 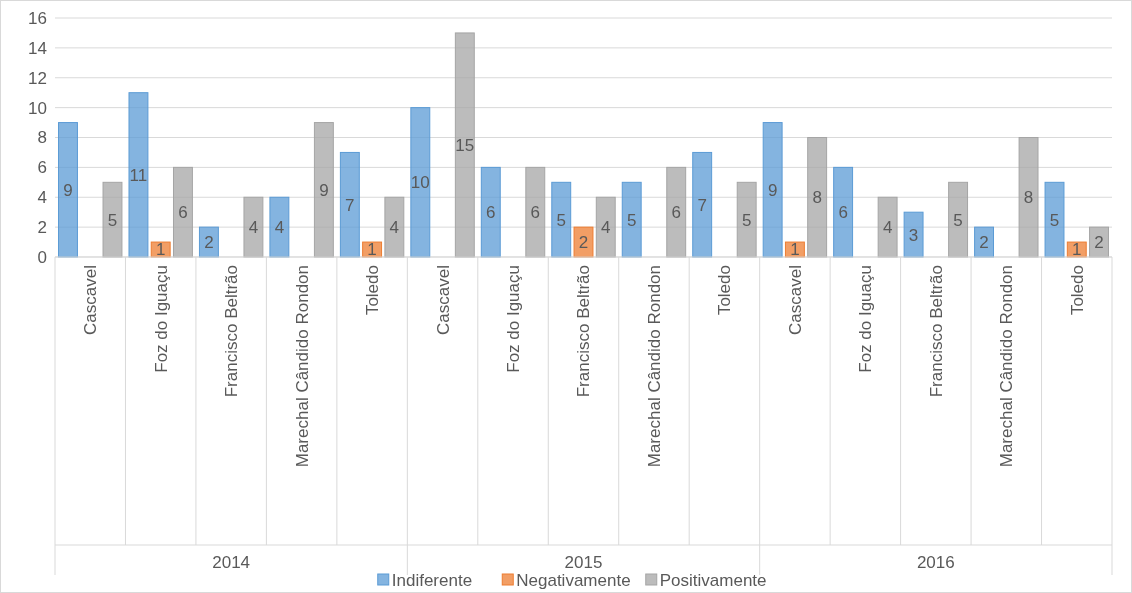 I want to click on text: 2015, so click(x=583, y=562).